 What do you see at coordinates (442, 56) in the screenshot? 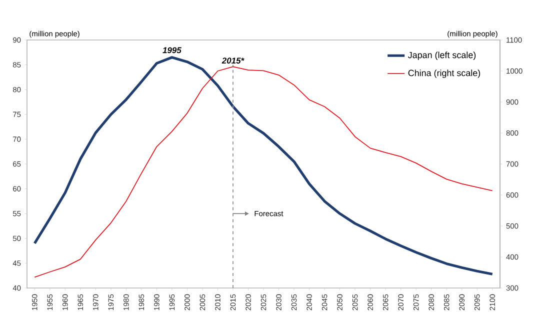
I see `legend-label: Japan (left scale)` at bounding box center [442, 56].